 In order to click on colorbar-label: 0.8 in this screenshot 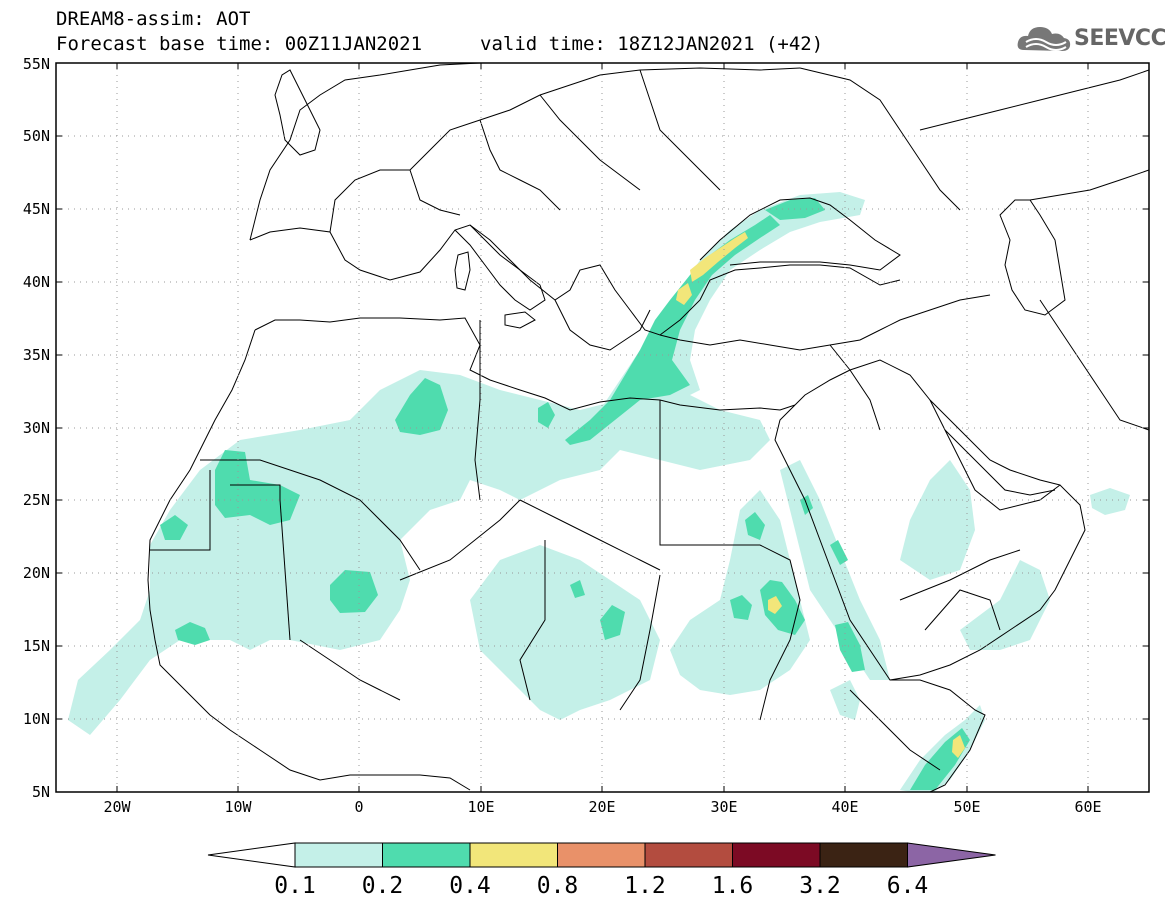, I will do `click(558, 886)`.